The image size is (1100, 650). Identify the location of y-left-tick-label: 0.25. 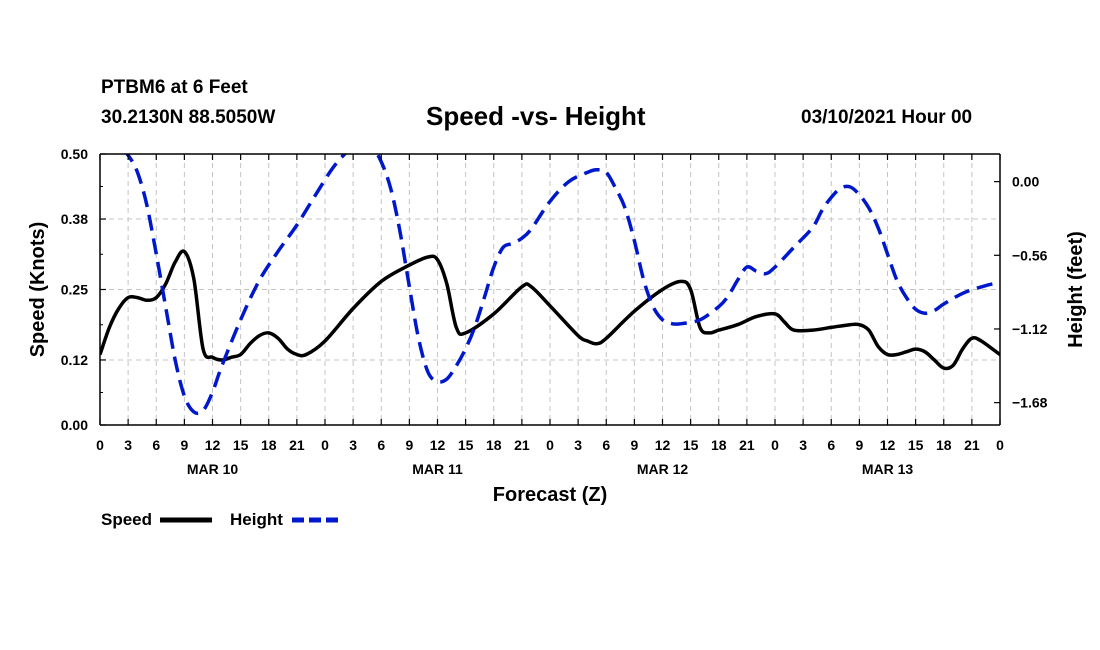
(74, 290).